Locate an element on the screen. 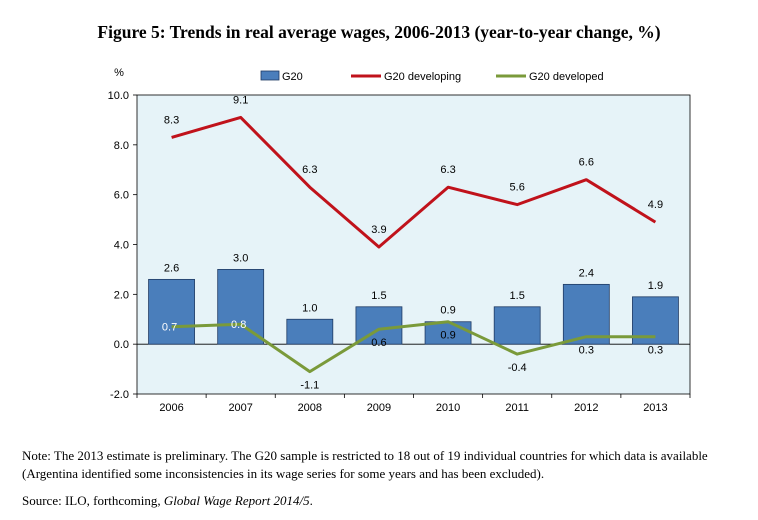 This screenshot has width=758, height=520. y-tick-label: 4.0 is located at coordinates (121, 246).